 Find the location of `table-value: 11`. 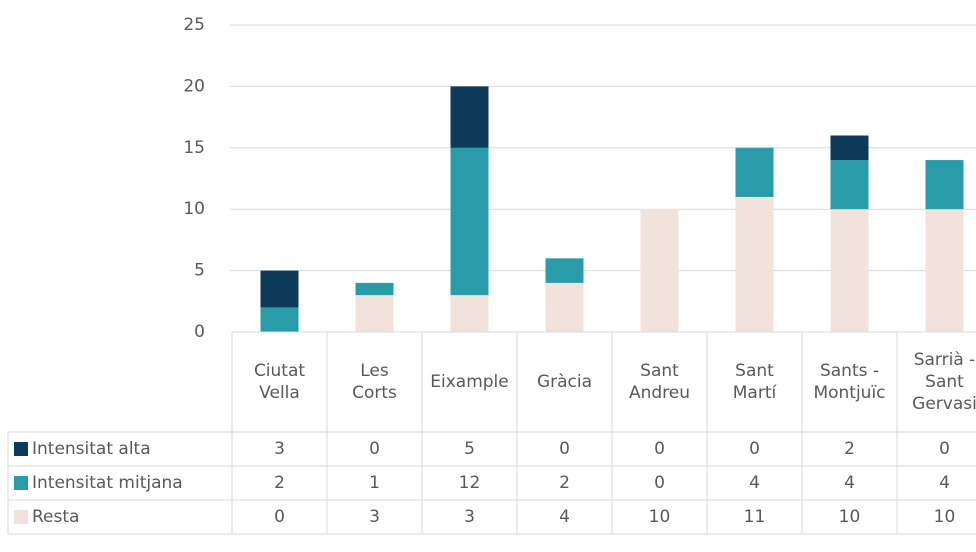

table-value: 11 is located at coordinates (755, 517).